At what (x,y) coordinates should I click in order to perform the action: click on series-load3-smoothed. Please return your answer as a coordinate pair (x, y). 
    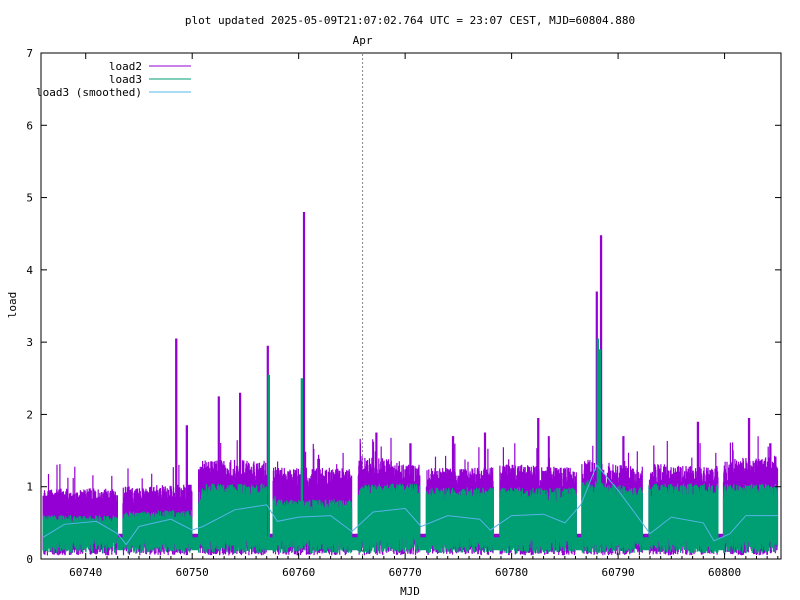
    Looking at the image, I should click on (410, 505).